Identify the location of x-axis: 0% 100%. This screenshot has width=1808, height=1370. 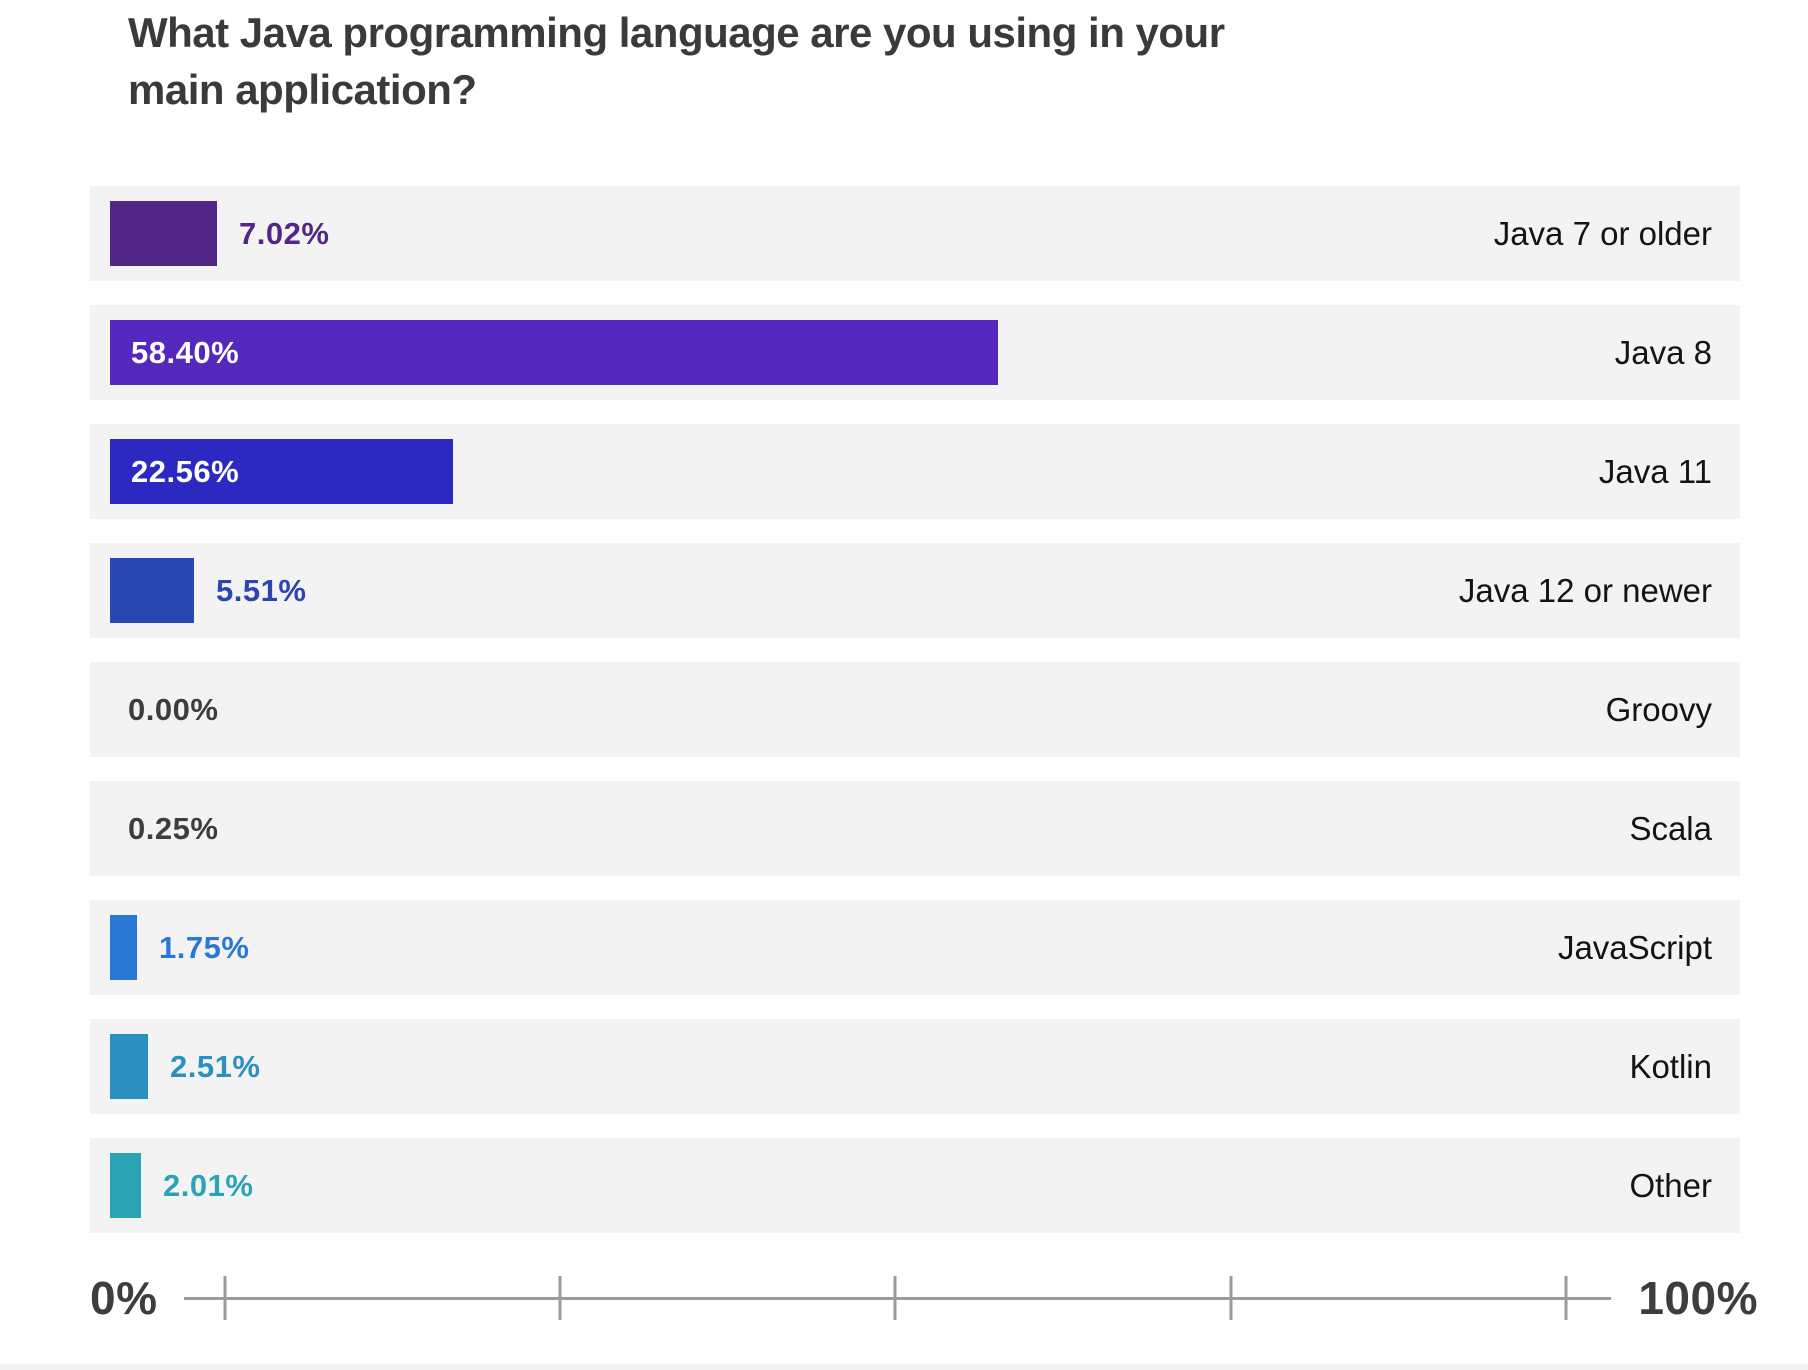
(924, 1298).